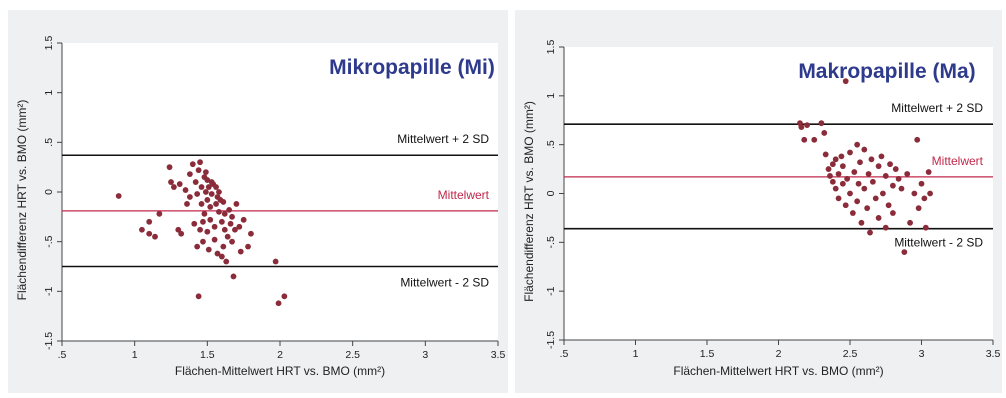 The width and height of the screenshot is (1006, 398). I want to click on y-tick-label: .5, so click(49, 142).